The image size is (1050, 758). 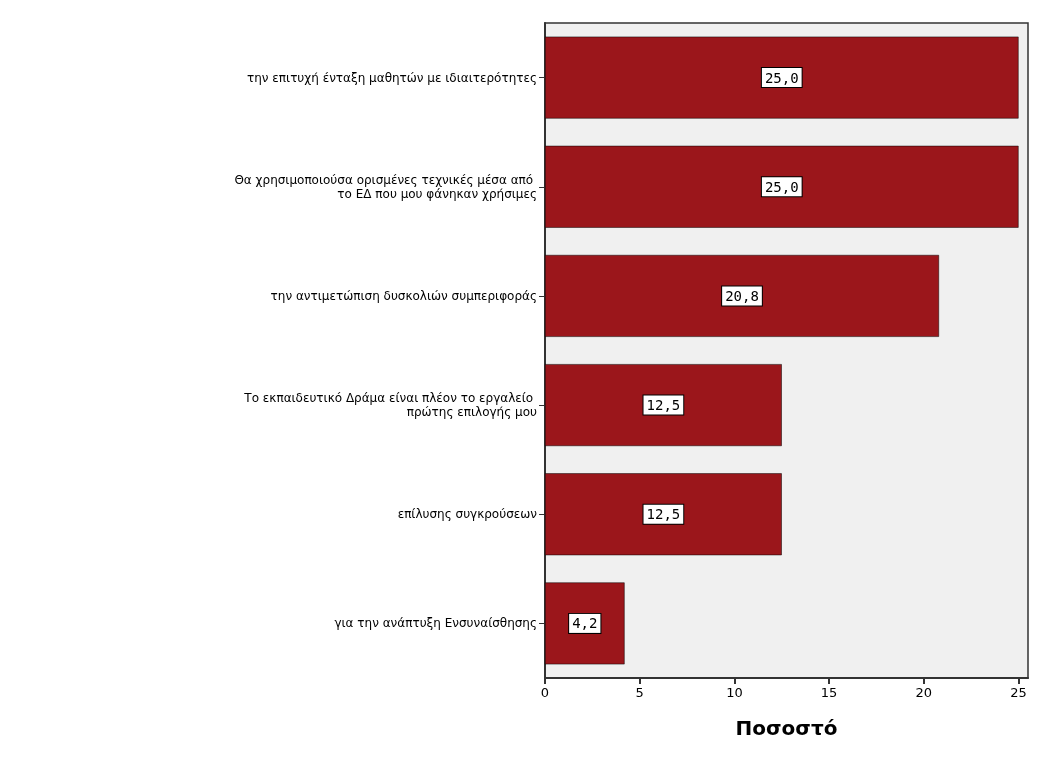 What do you see at coordinates (639, 692) in the screenshot?
I see `x-tick-label: 5` at bounding box center [639, 692].